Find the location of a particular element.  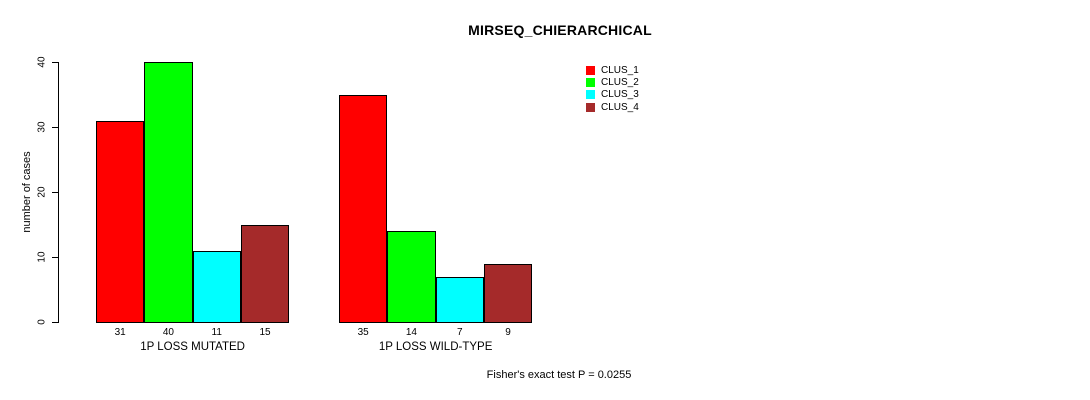

y-tick-label: 30 is located at coordinates (42, 127).